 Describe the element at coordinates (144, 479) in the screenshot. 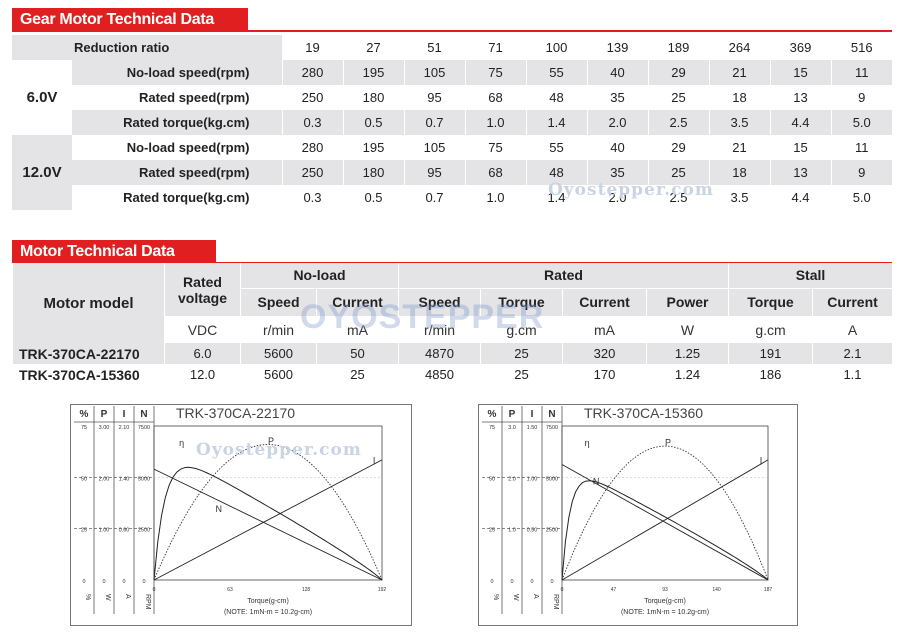

I see `axis-value: 5000` at that location.